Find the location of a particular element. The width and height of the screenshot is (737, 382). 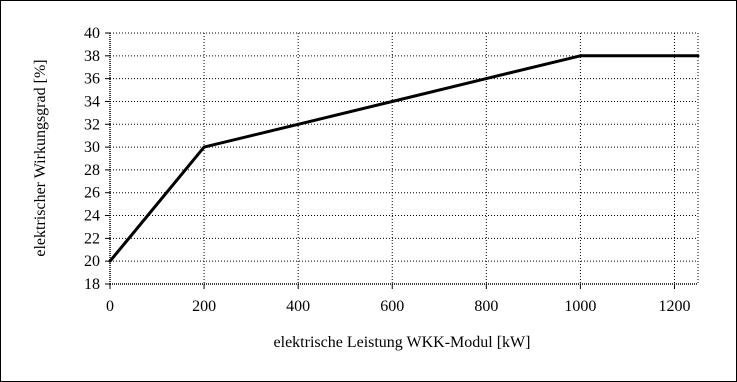

y-tick-label: 22 is located at coordinates (92, 238).